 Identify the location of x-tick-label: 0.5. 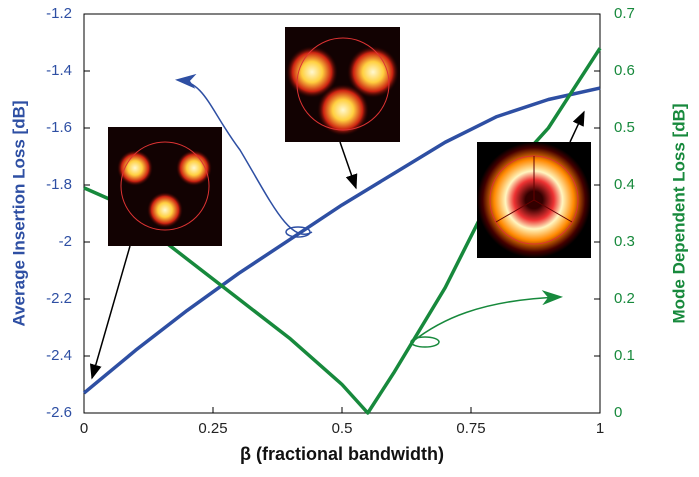
(342, 428).